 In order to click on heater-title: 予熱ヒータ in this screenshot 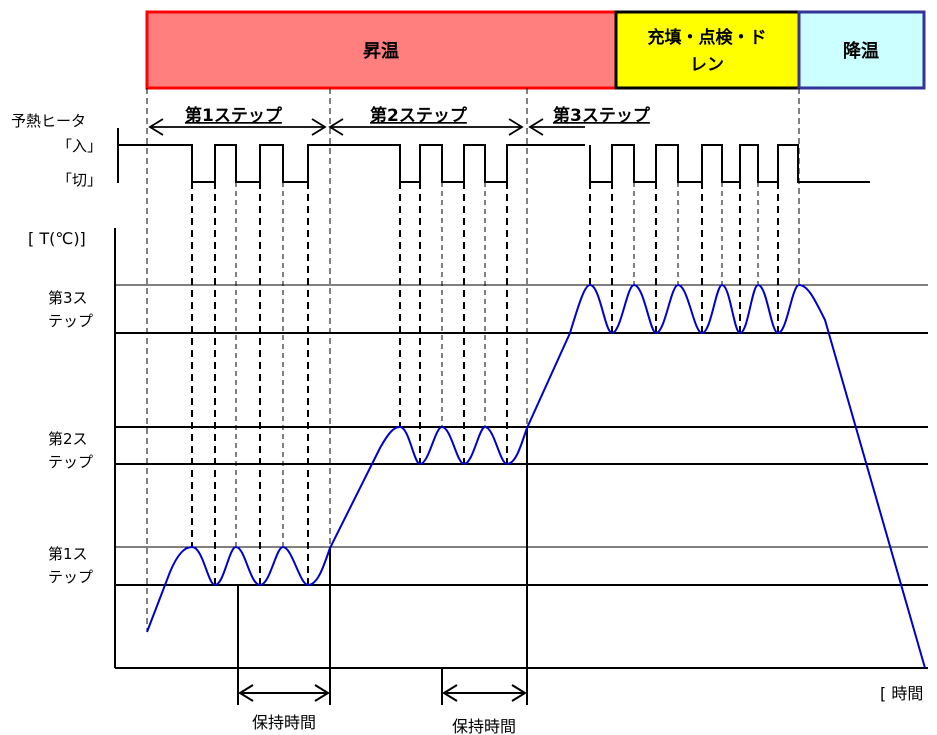, I will do `click(48, 121)`.